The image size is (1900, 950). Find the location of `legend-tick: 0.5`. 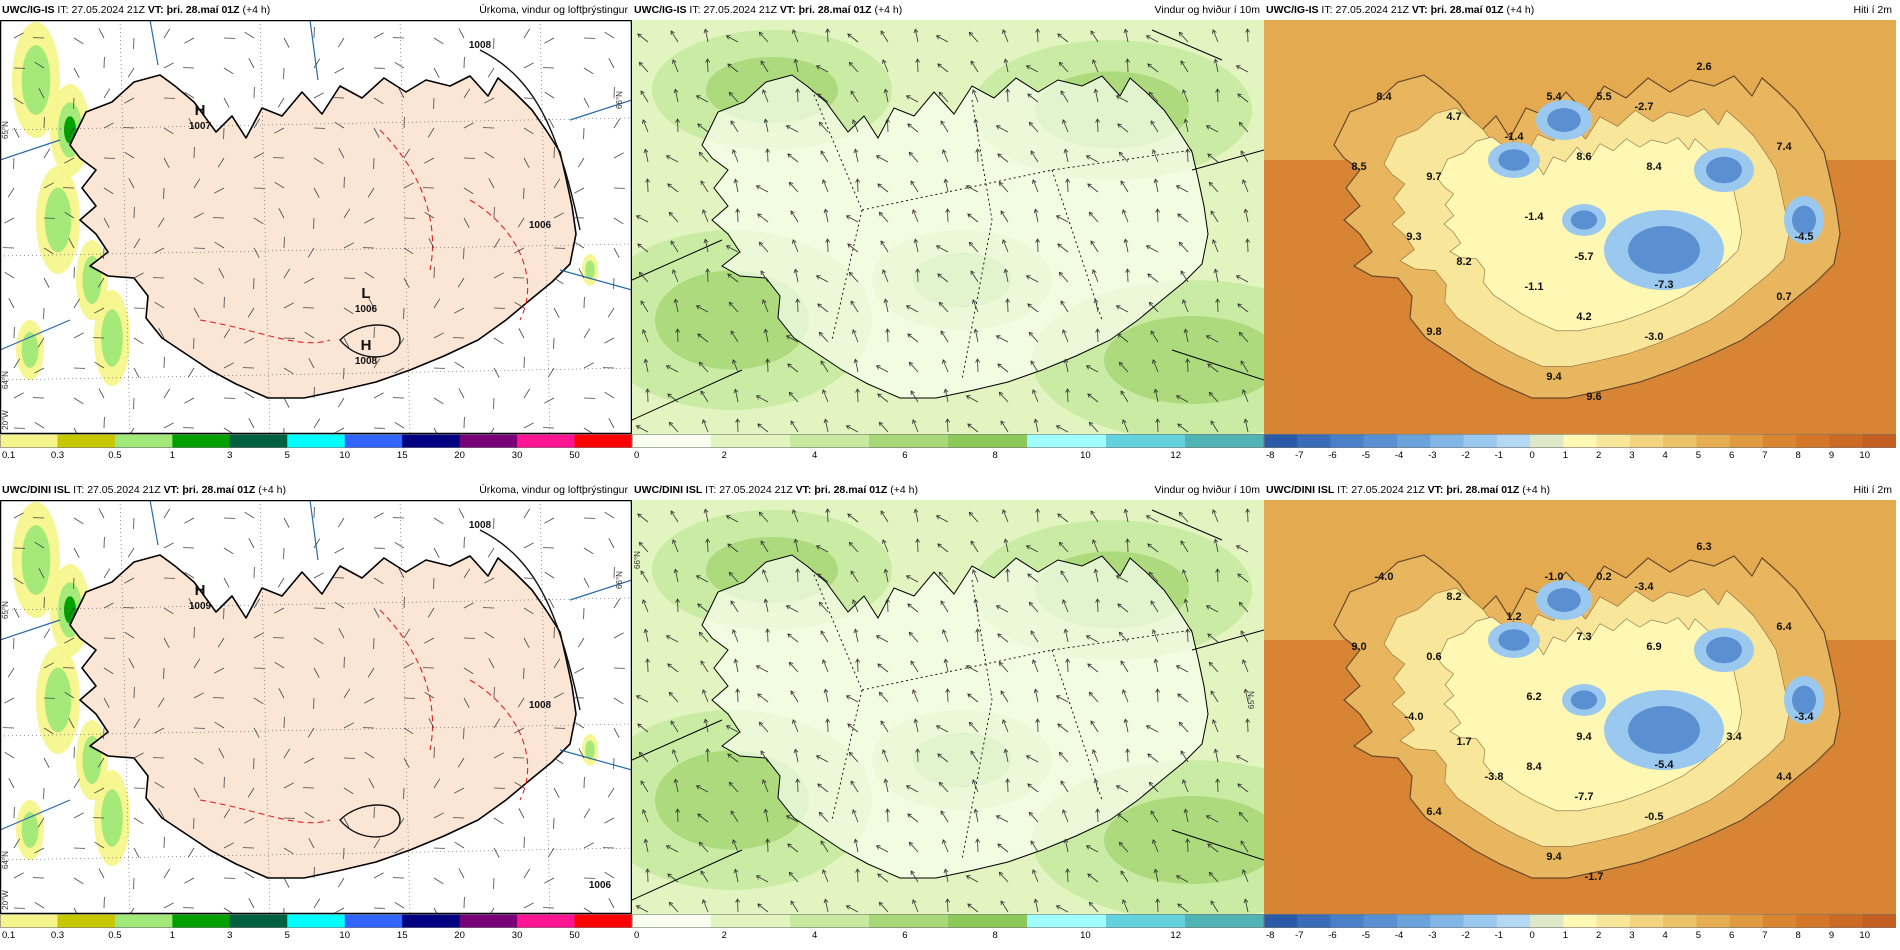

legend-tick: 0.5 is located at coordinates (114, 935).